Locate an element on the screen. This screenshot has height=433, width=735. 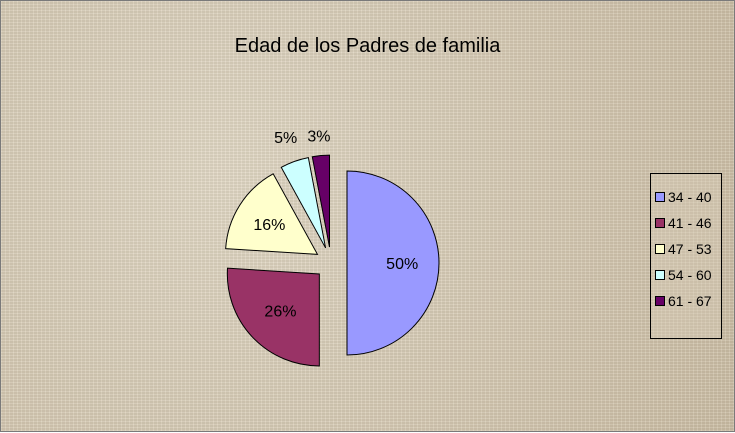
legend-item: 47 - 53 is located at coordinates (688, 249).